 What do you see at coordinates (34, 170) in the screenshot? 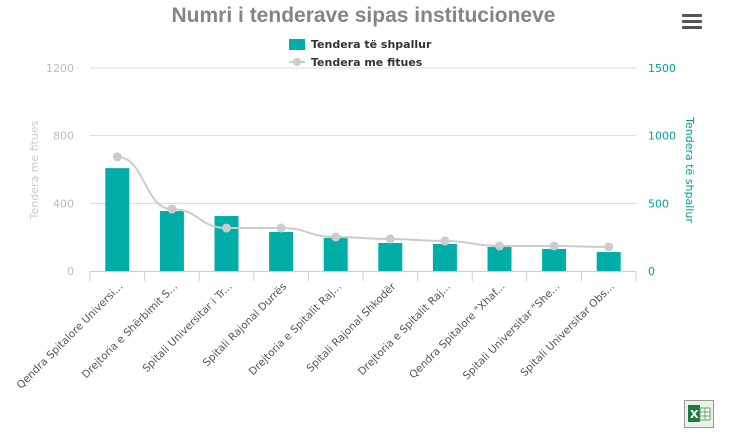
I see `left-axis-title: Tendera me fitues` at bounding box center [34, 170].